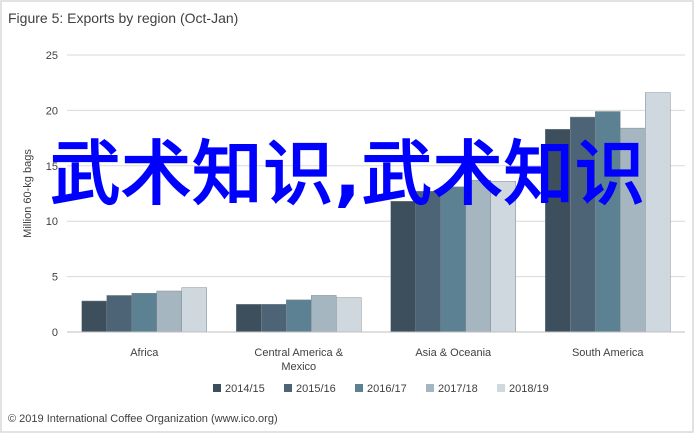  I want to click on legend-label: 2017/18, so click(458, 389).